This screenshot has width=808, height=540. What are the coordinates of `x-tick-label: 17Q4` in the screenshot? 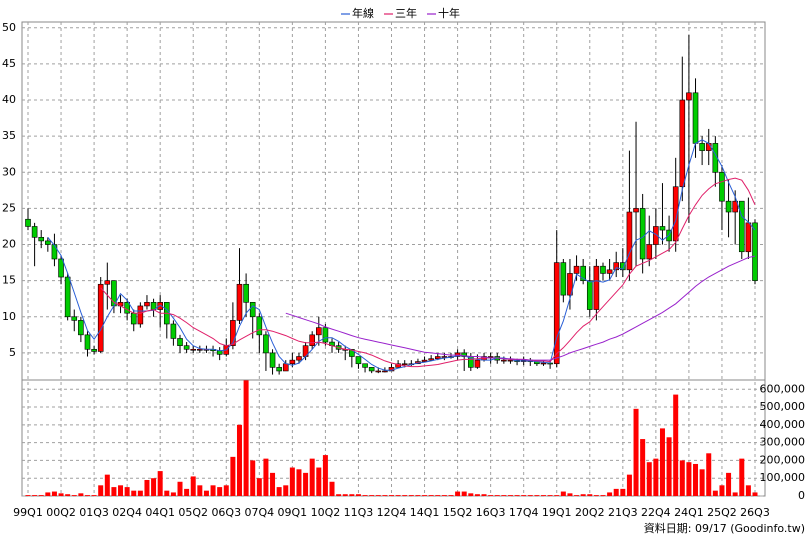 It's located at (524, 512).